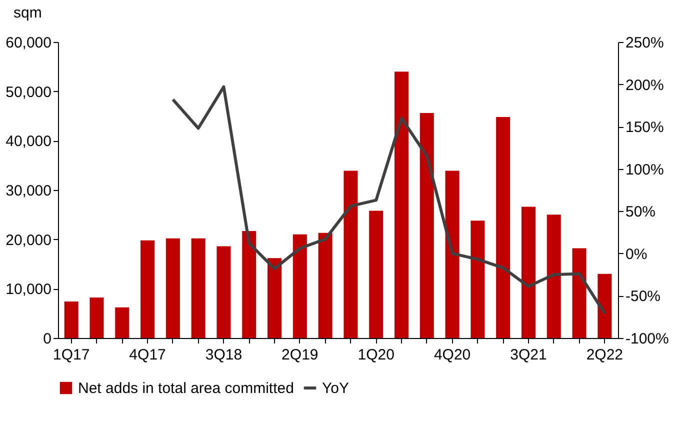 This screenshot has height=434, width=690. Describe the element at coordinates (29, 240) in the screenshot. I see `y-tick-label: 20,000` at that location.